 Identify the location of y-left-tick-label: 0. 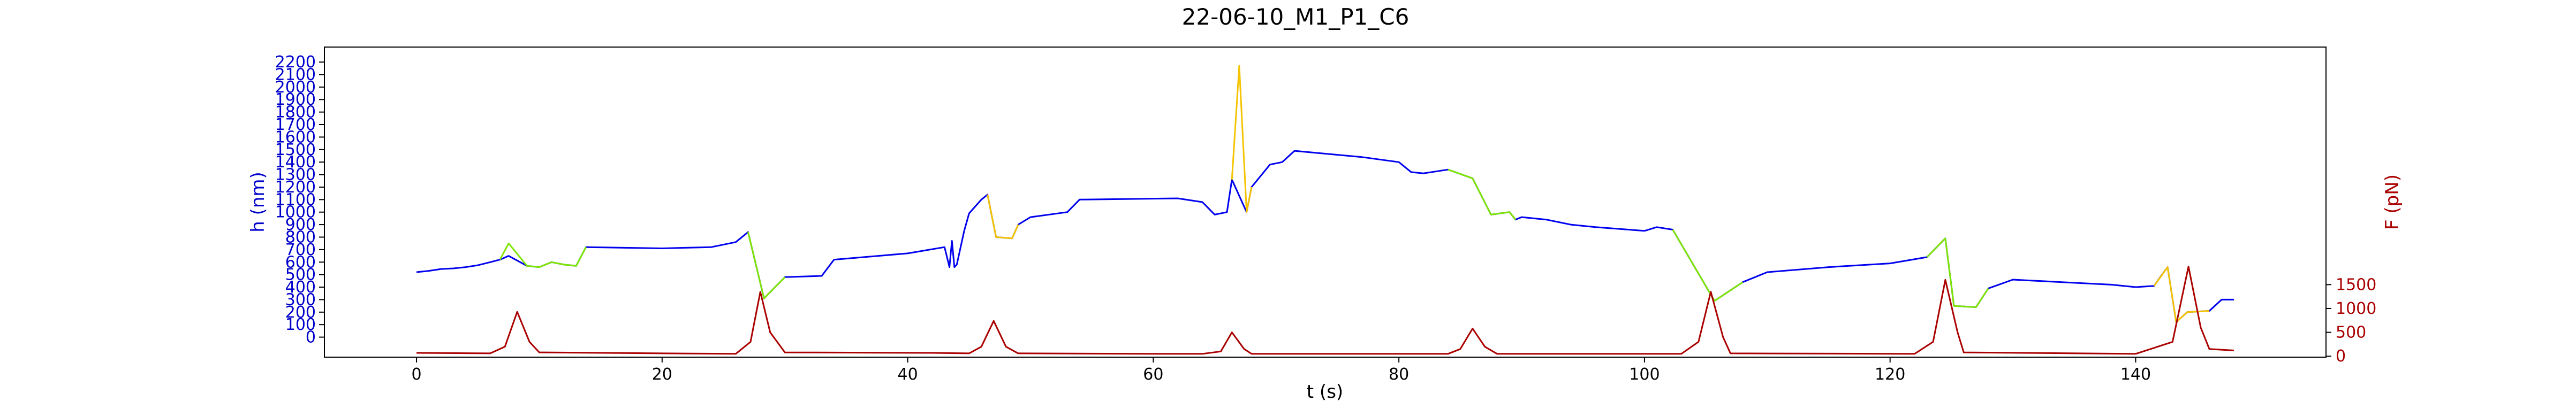
(311, 337).